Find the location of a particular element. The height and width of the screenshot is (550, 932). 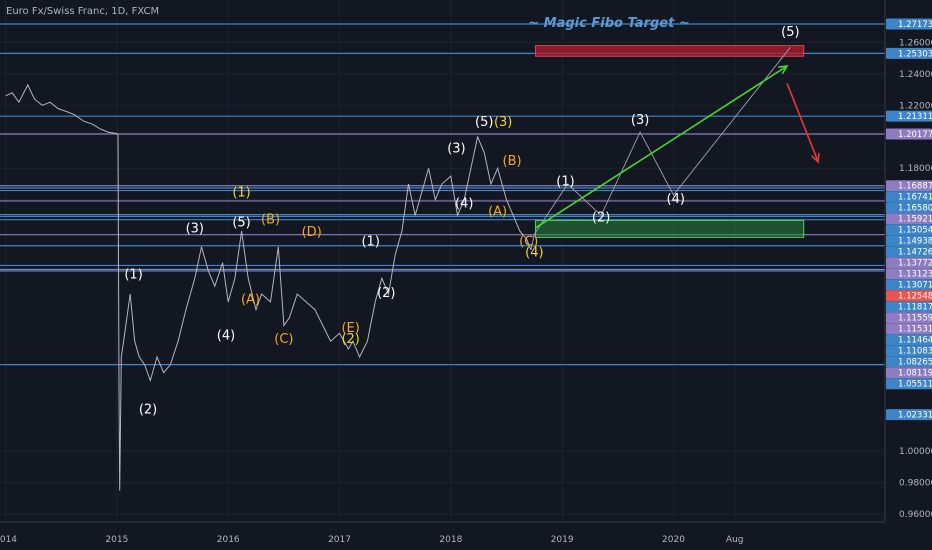

support-zone is located at coordinates (669, 228).